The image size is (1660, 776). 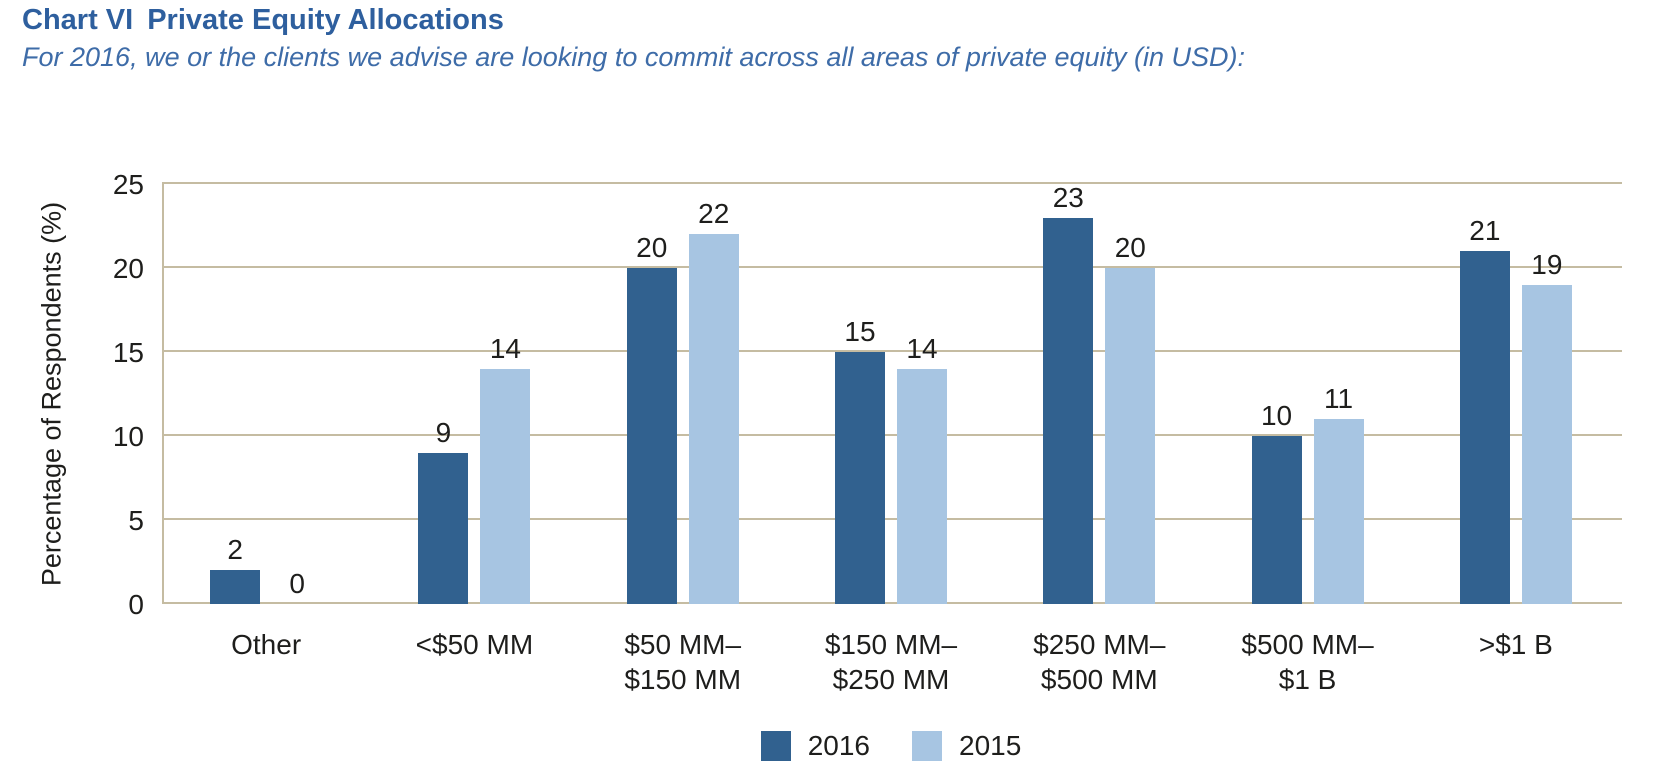 I want to click on bar-value-label: 23, so click(x=1068, y=197).